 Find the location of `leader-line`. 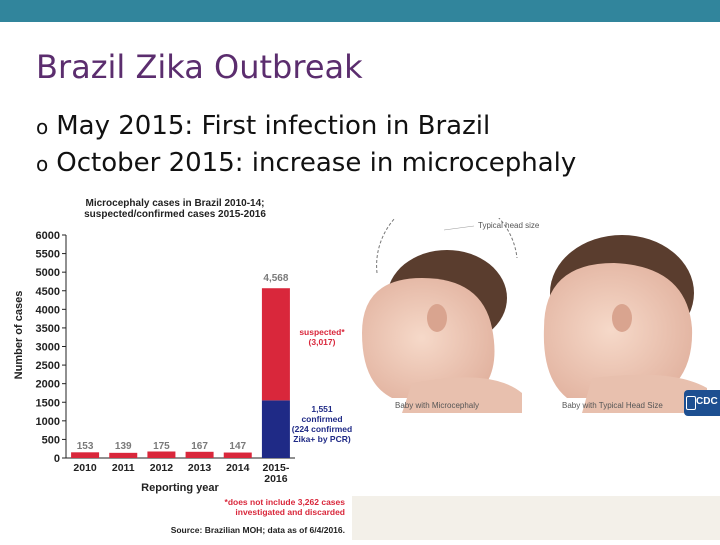

leader-line is located at coordinates (459, 228).